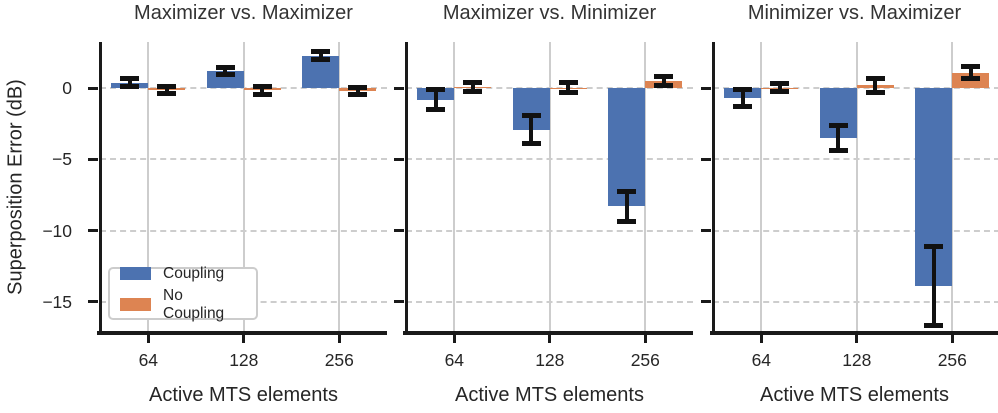 The image size is (998, 413). Describe the element at coordinates (15, 187) in the screenshot. I see `y-axis-label: Superposition Error (dB)` at that location.